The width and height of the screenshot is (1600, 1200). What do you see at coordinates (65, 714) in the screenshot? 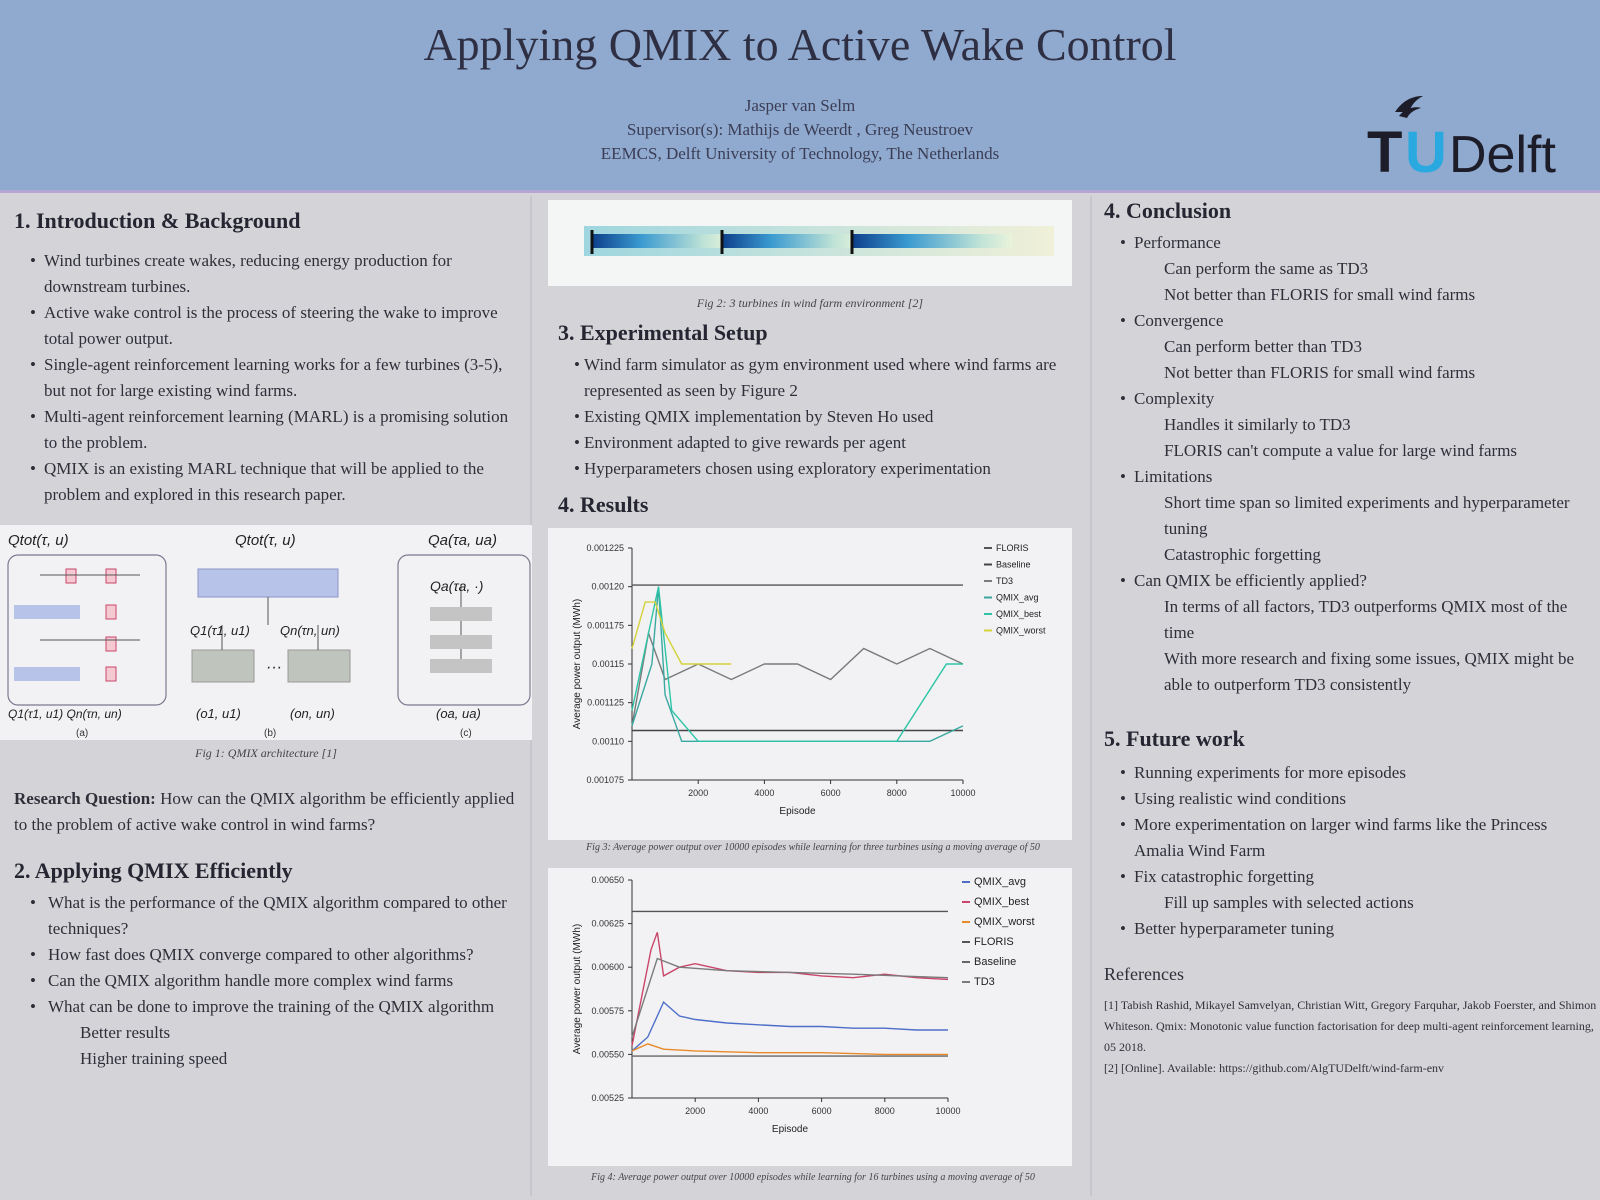
I see `svg-text: Q1(τ1, u1) Qn(τn, un)` at bounding box center [65, 714].